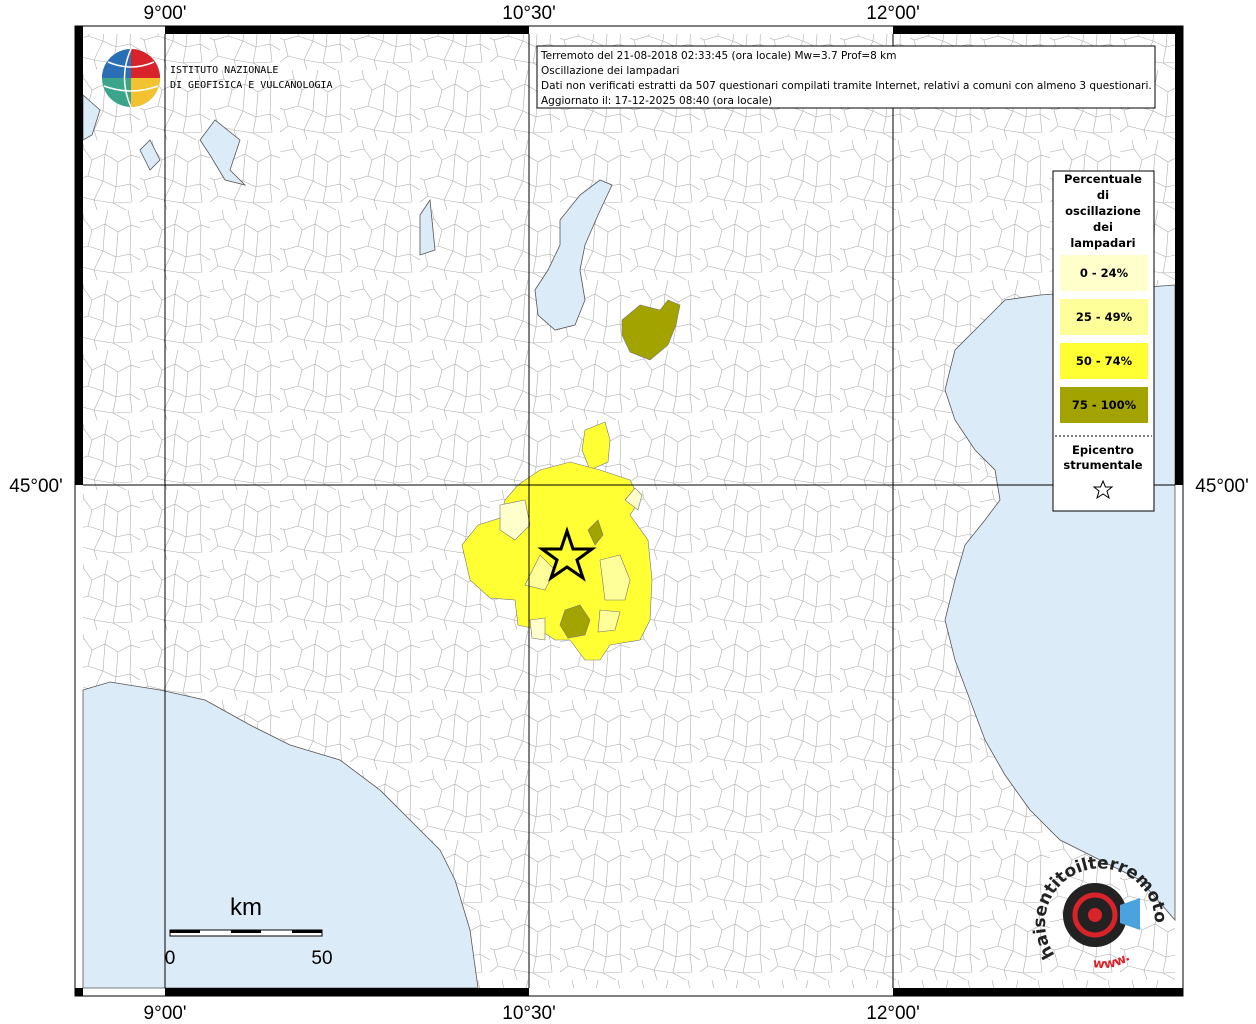  I want to click on legend-title: oscillazione, so click(1103, 211).